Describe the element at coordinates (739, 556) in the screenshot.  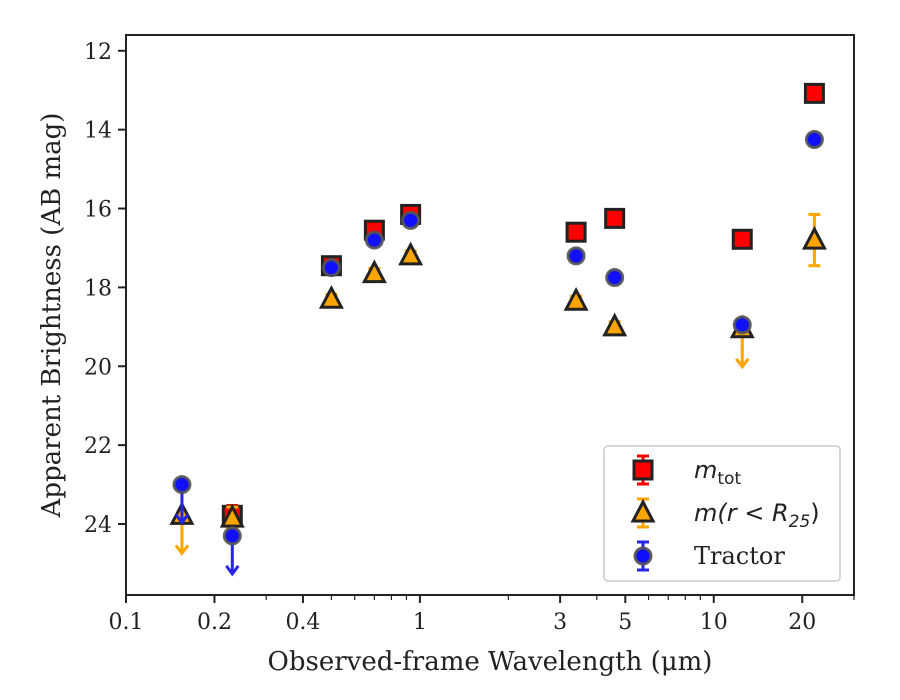
I see `legend-label: Tractor` at that location.